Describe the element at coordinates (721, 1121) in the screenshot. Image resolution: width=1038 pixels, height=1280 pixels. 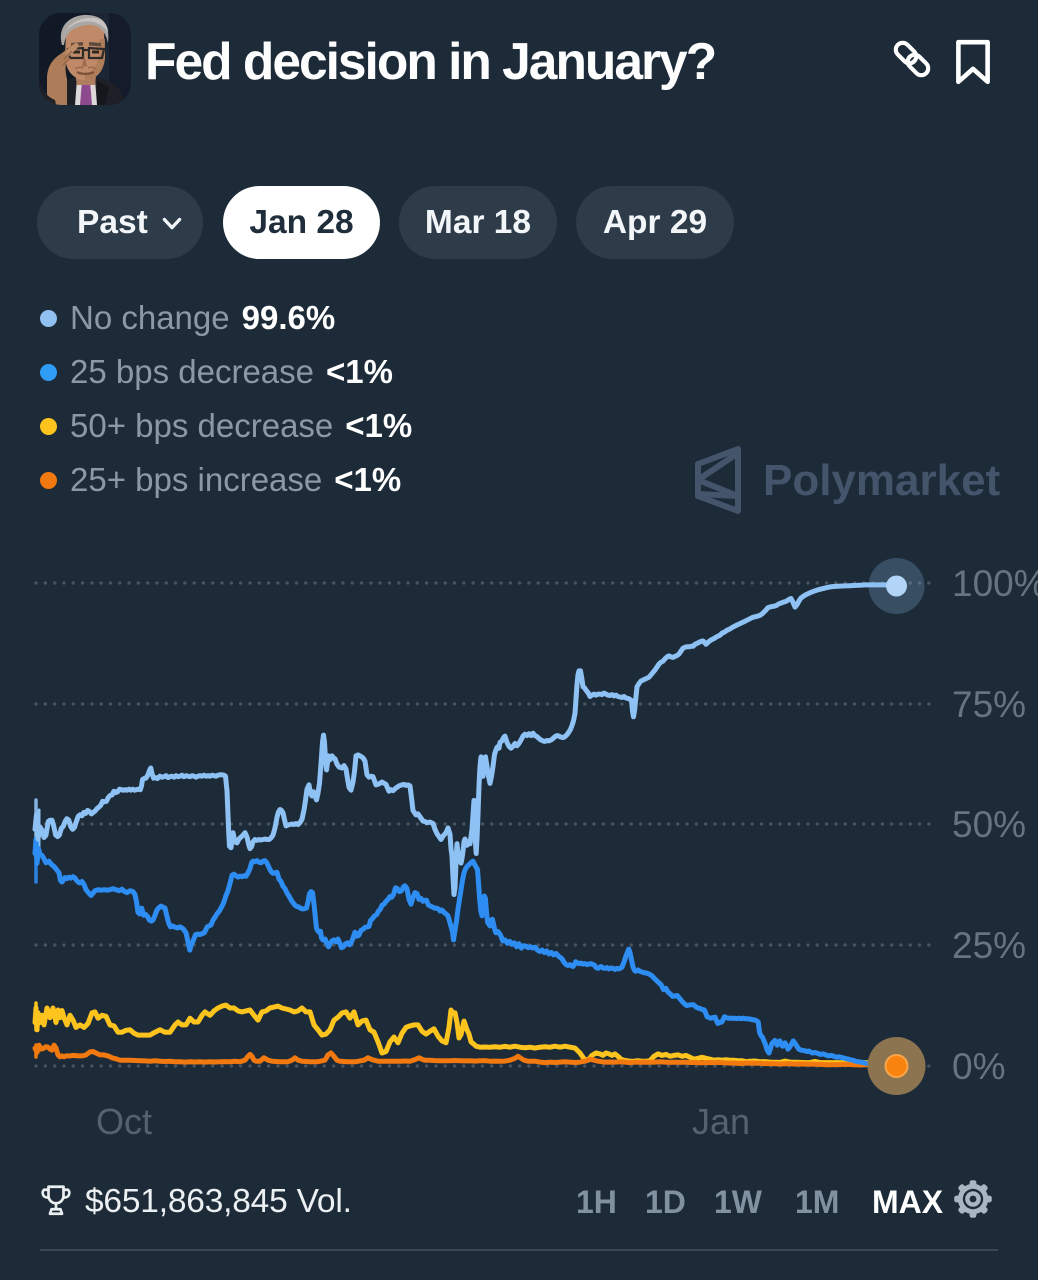
I see `svg-text: Jan` at that location.